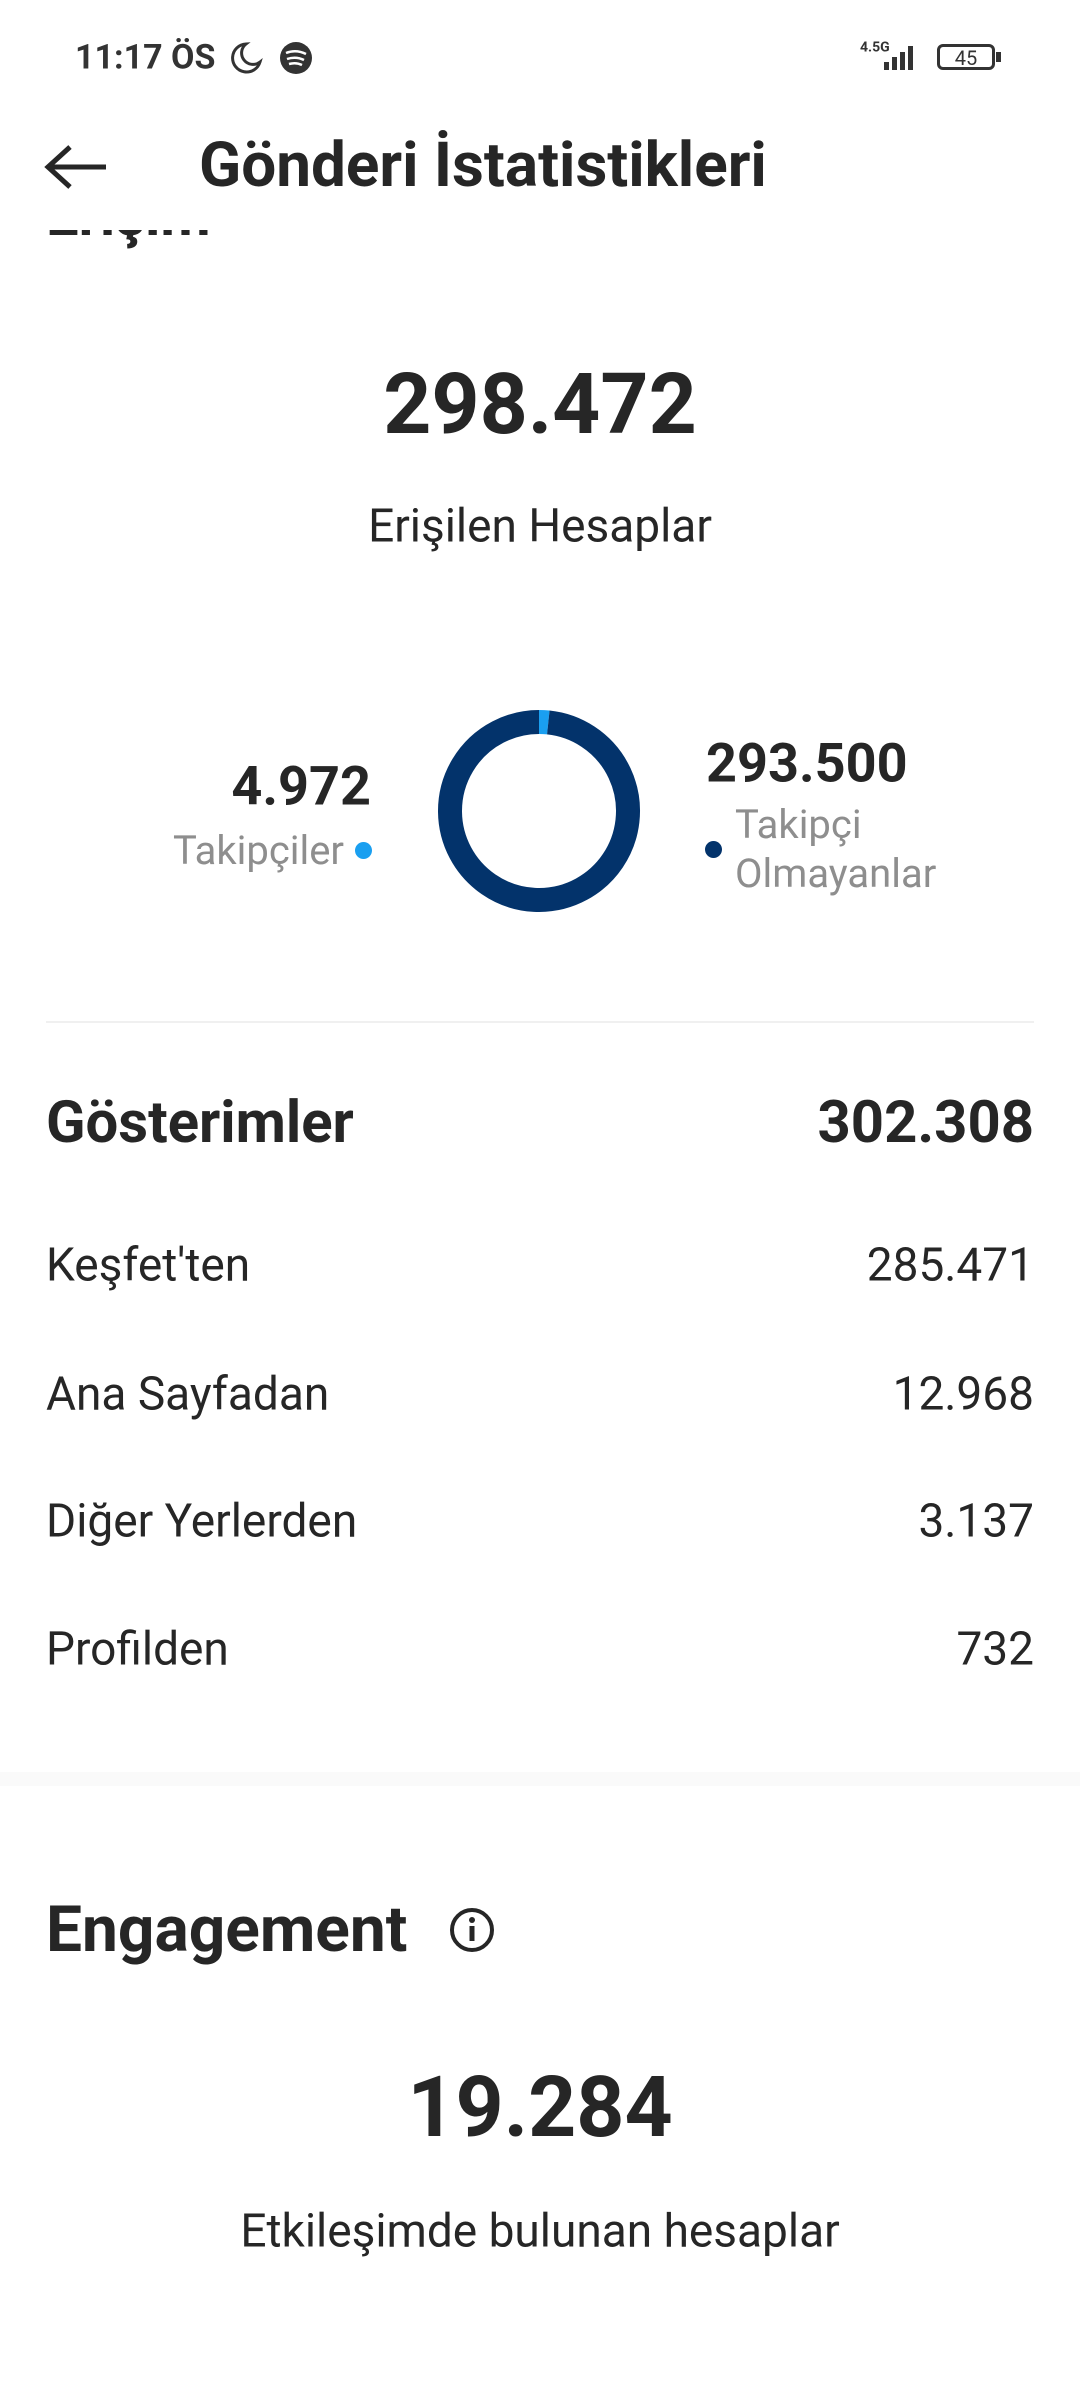 The width and height of the screenshot is (1080, 2400). What do you see at coordinates (950, 1265) in the screenshot?
I see `row-value: 285.471` at bounding box center [950, 1265].